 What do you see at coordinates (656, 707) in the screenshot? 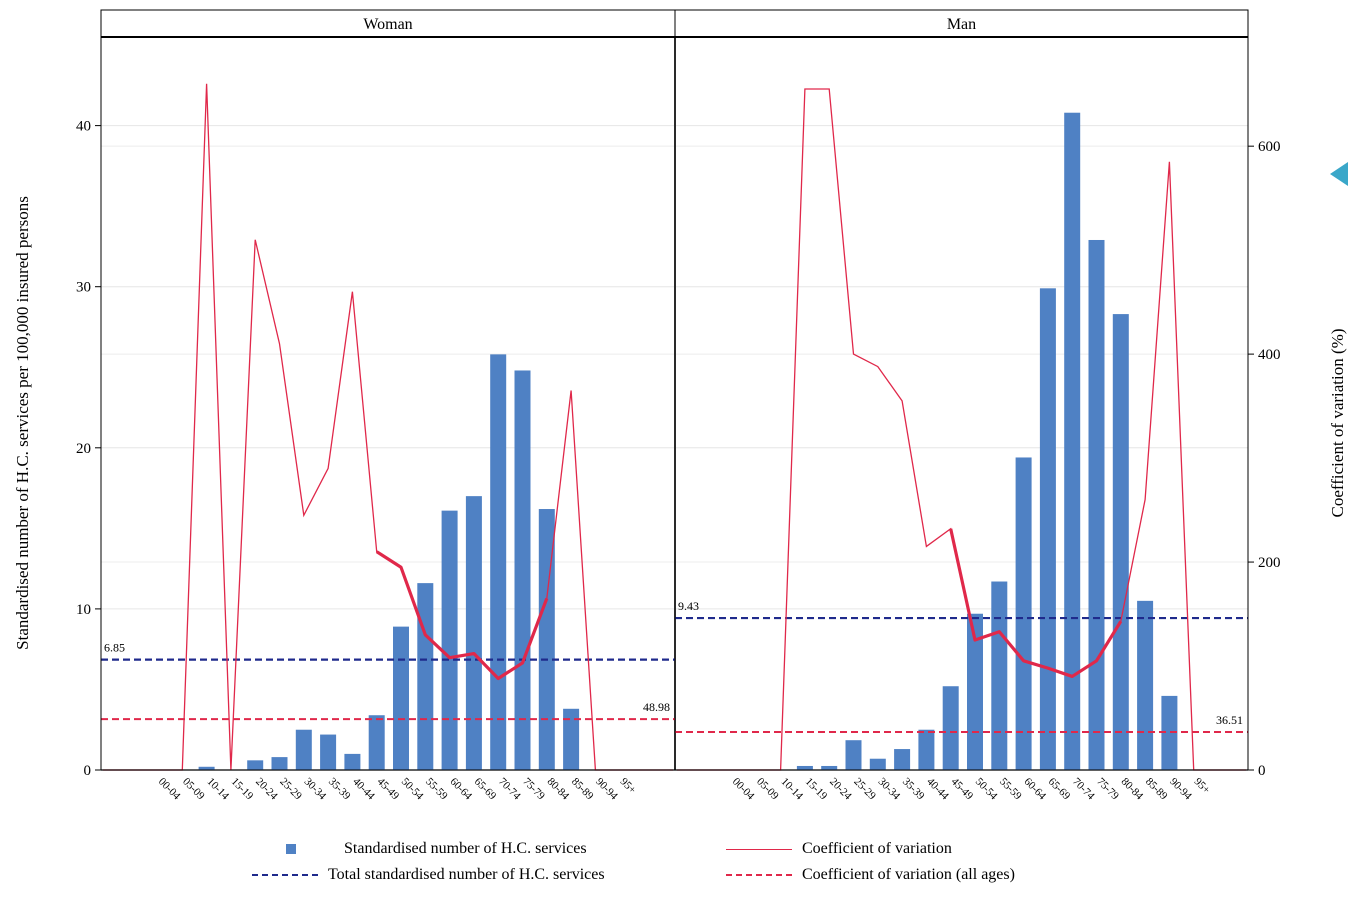
I see `cv-all-label: 48.98` at bounding box center [656, 707].